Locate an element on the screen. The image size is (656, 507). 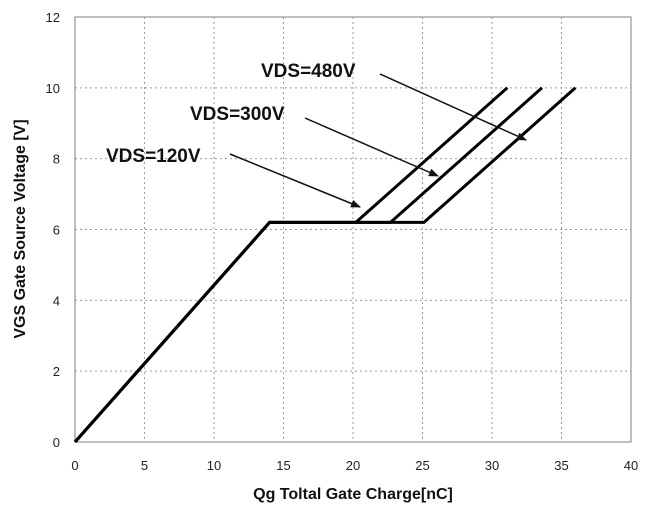
x-tick-label: 10 is located at coordinates (214, 465).